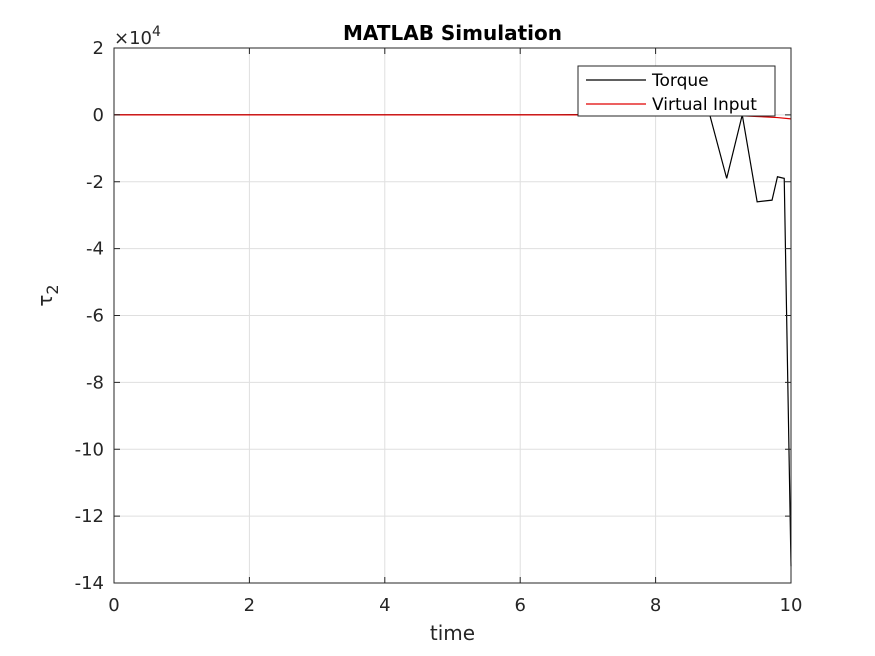 Image resolution: width=875 pixels, height=656 pixels. I want to click on legend-box, so click(676, 91).